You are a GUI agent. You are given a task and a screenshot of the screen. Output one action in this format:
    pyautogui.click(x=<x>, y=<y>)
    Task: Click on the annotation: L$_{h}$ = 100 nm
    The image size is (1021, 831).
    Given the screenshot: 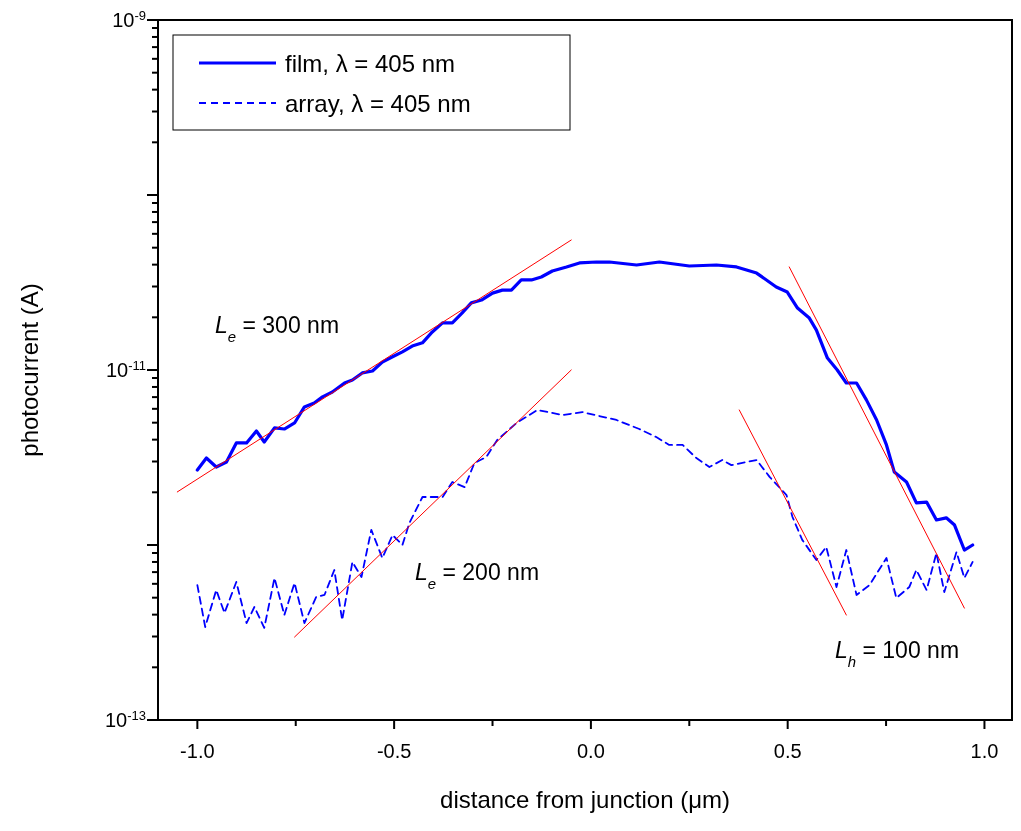 What is the action you would take?
    pyautogui.click(x=897, y=653)
    